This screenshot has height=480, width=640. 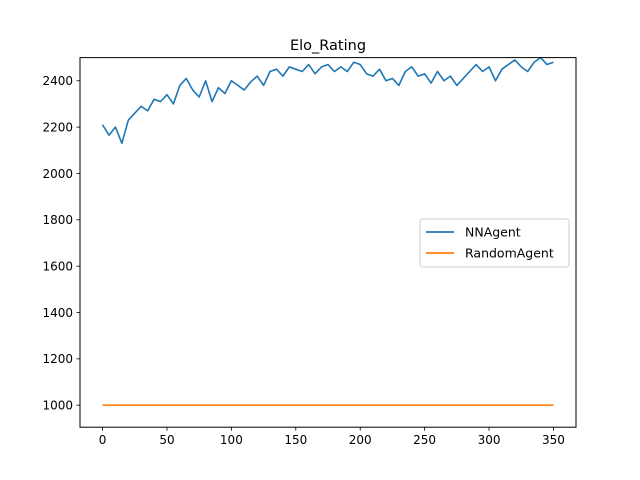 What do you see at coordinates (166, 440) in the screenshot?
I see `x-tick-label: 50` at bounding box center [166, 440].